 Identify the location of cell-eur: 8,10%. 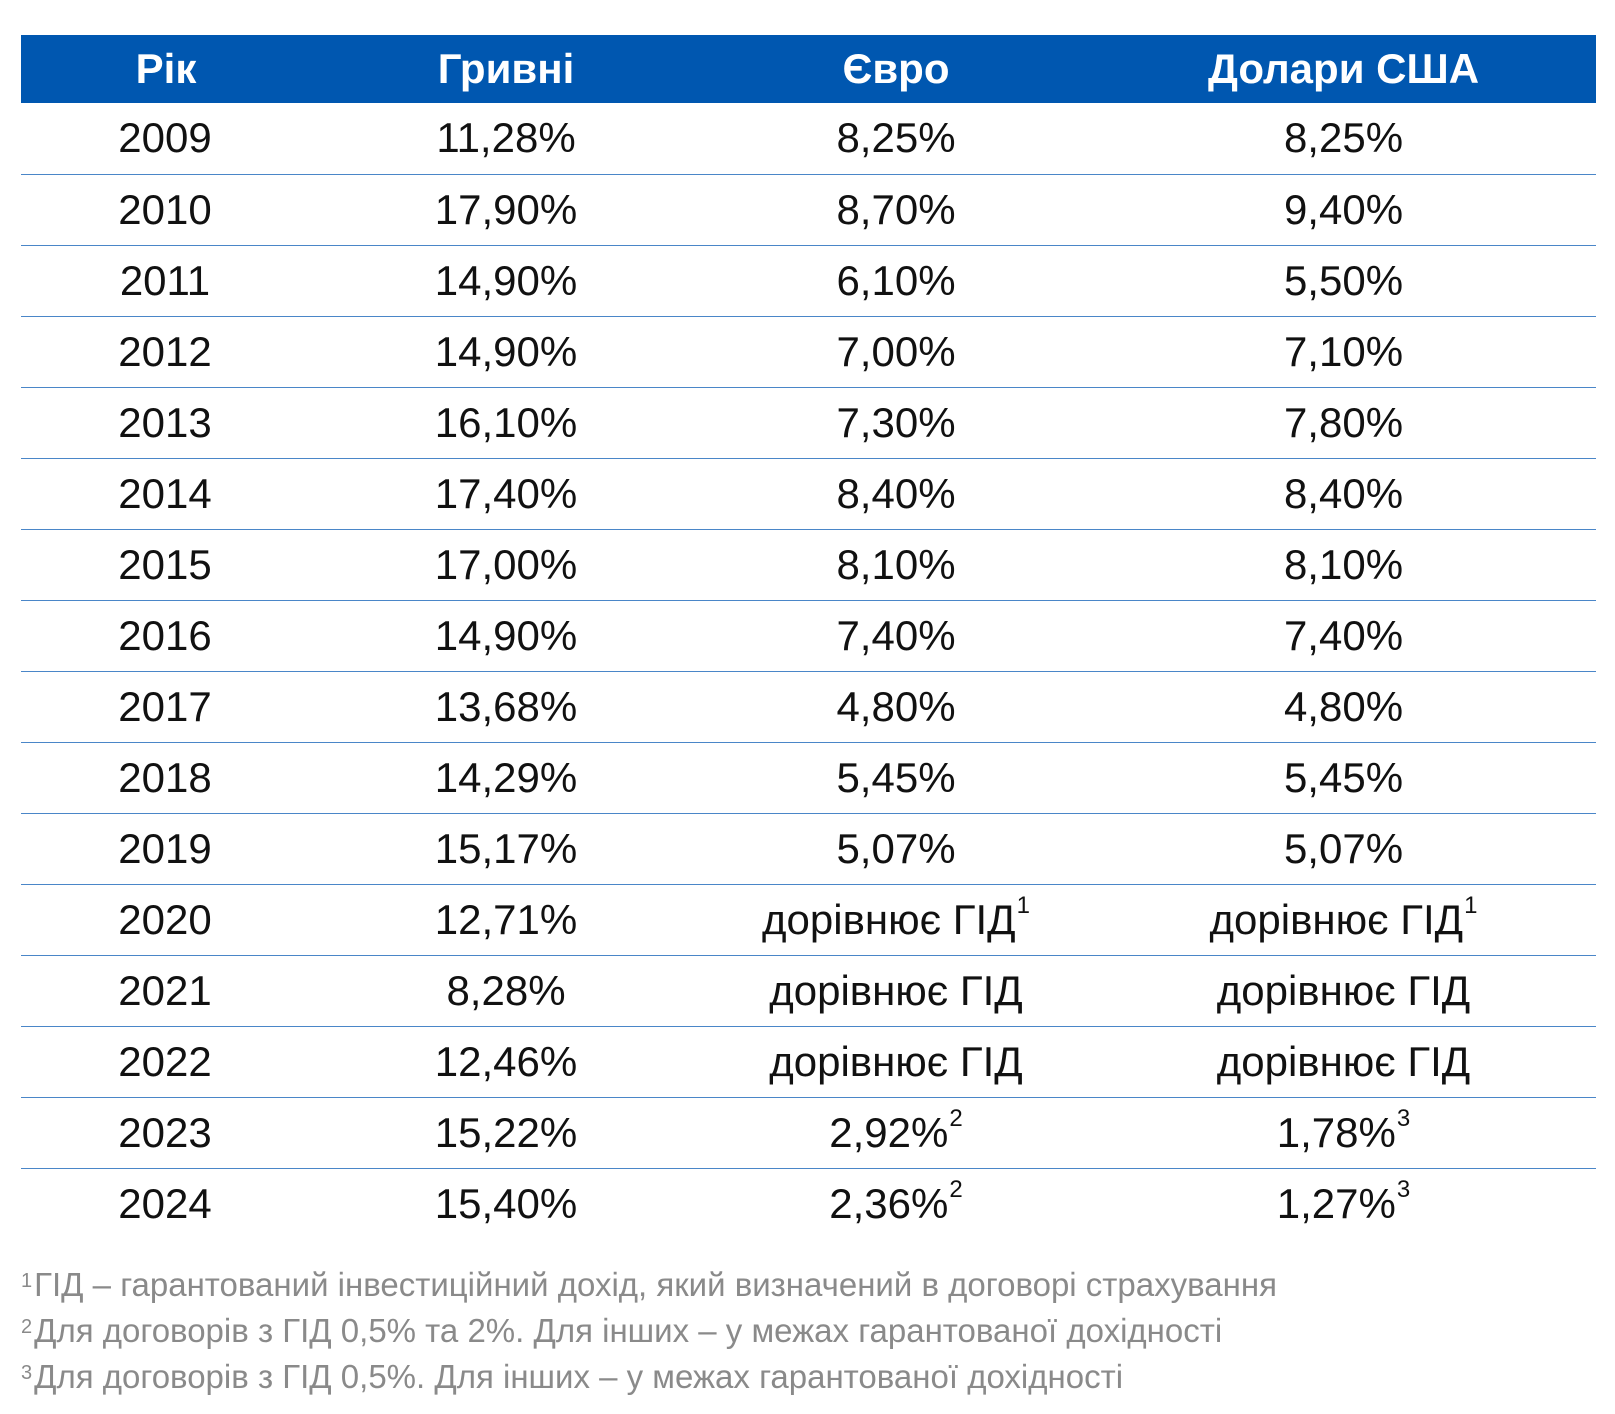
(896, 564).